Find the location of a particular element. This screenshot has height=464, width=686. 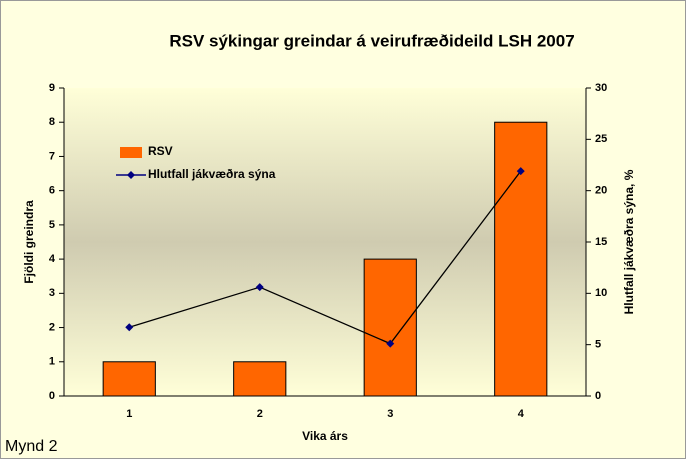

y2-tick-label: 5 is located at coordinates (598, 345).